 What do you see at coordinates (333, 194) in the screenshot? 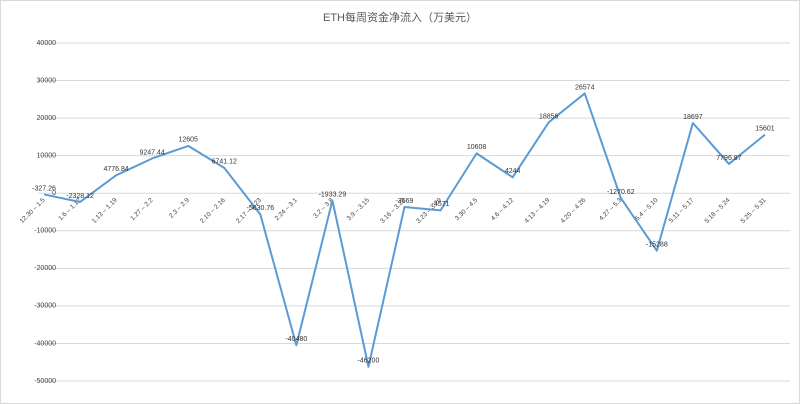
I see `data-label: -1933.29` at bounding box center [333, 194].